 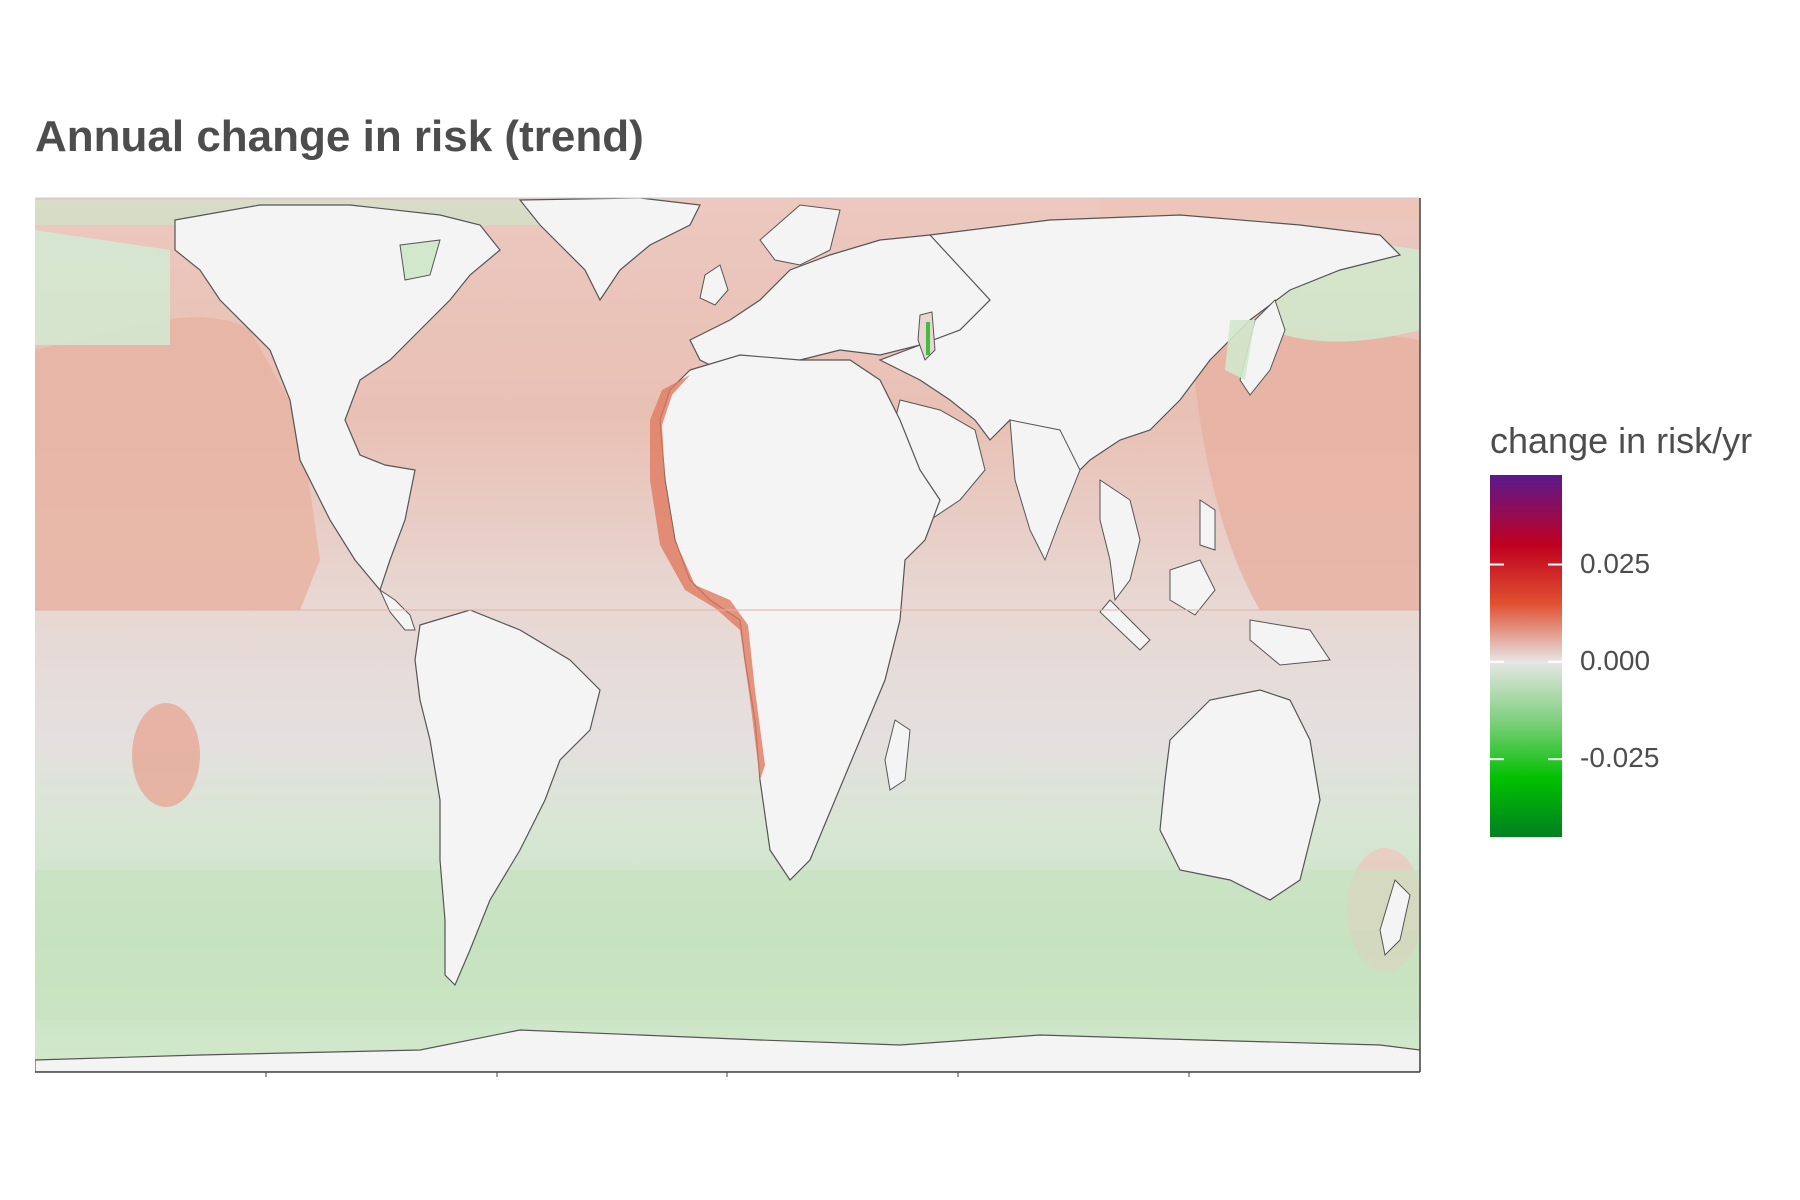 I want to click on legend-gradient-rect, so click(x=1526, y=656).